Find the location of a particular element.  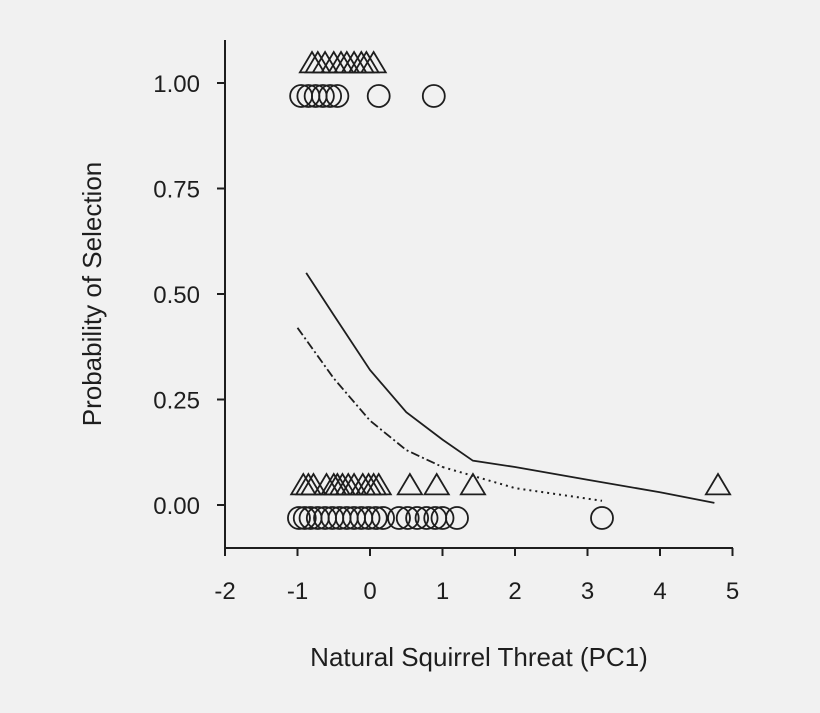

y-tick-label: 0.50 is located at coordinates (176, 295).